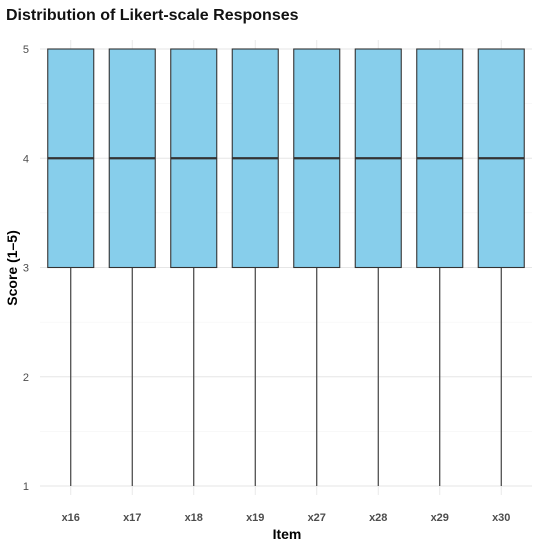 Image resolution: width=550 pixels, height=544 pixels. What do you see at coordinates (12, 267) in the screenshot?
I see `y-axis-title: Score (1–5)` at bounding box center [12, 267].